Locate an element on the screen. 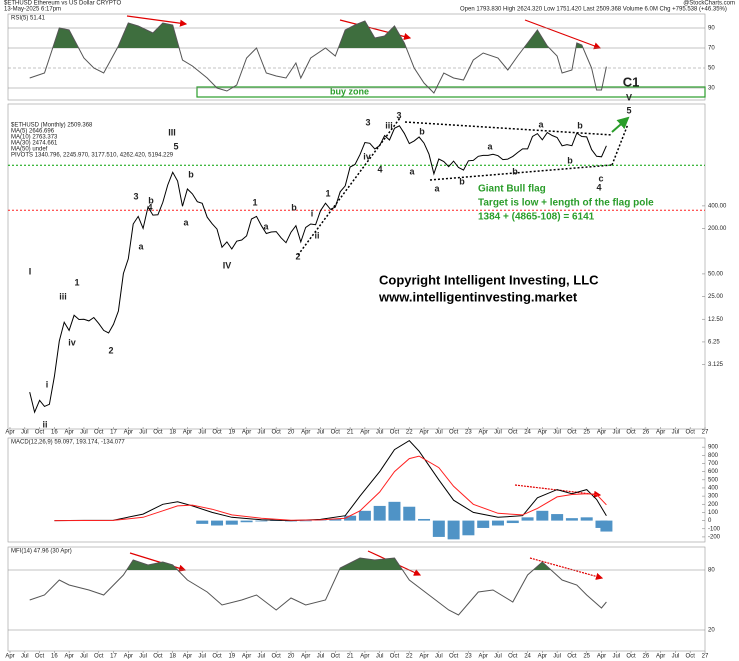 The height and width of the screenshot is (661, 739). y-tick-label: 90 is located at coordinates (711, 29).